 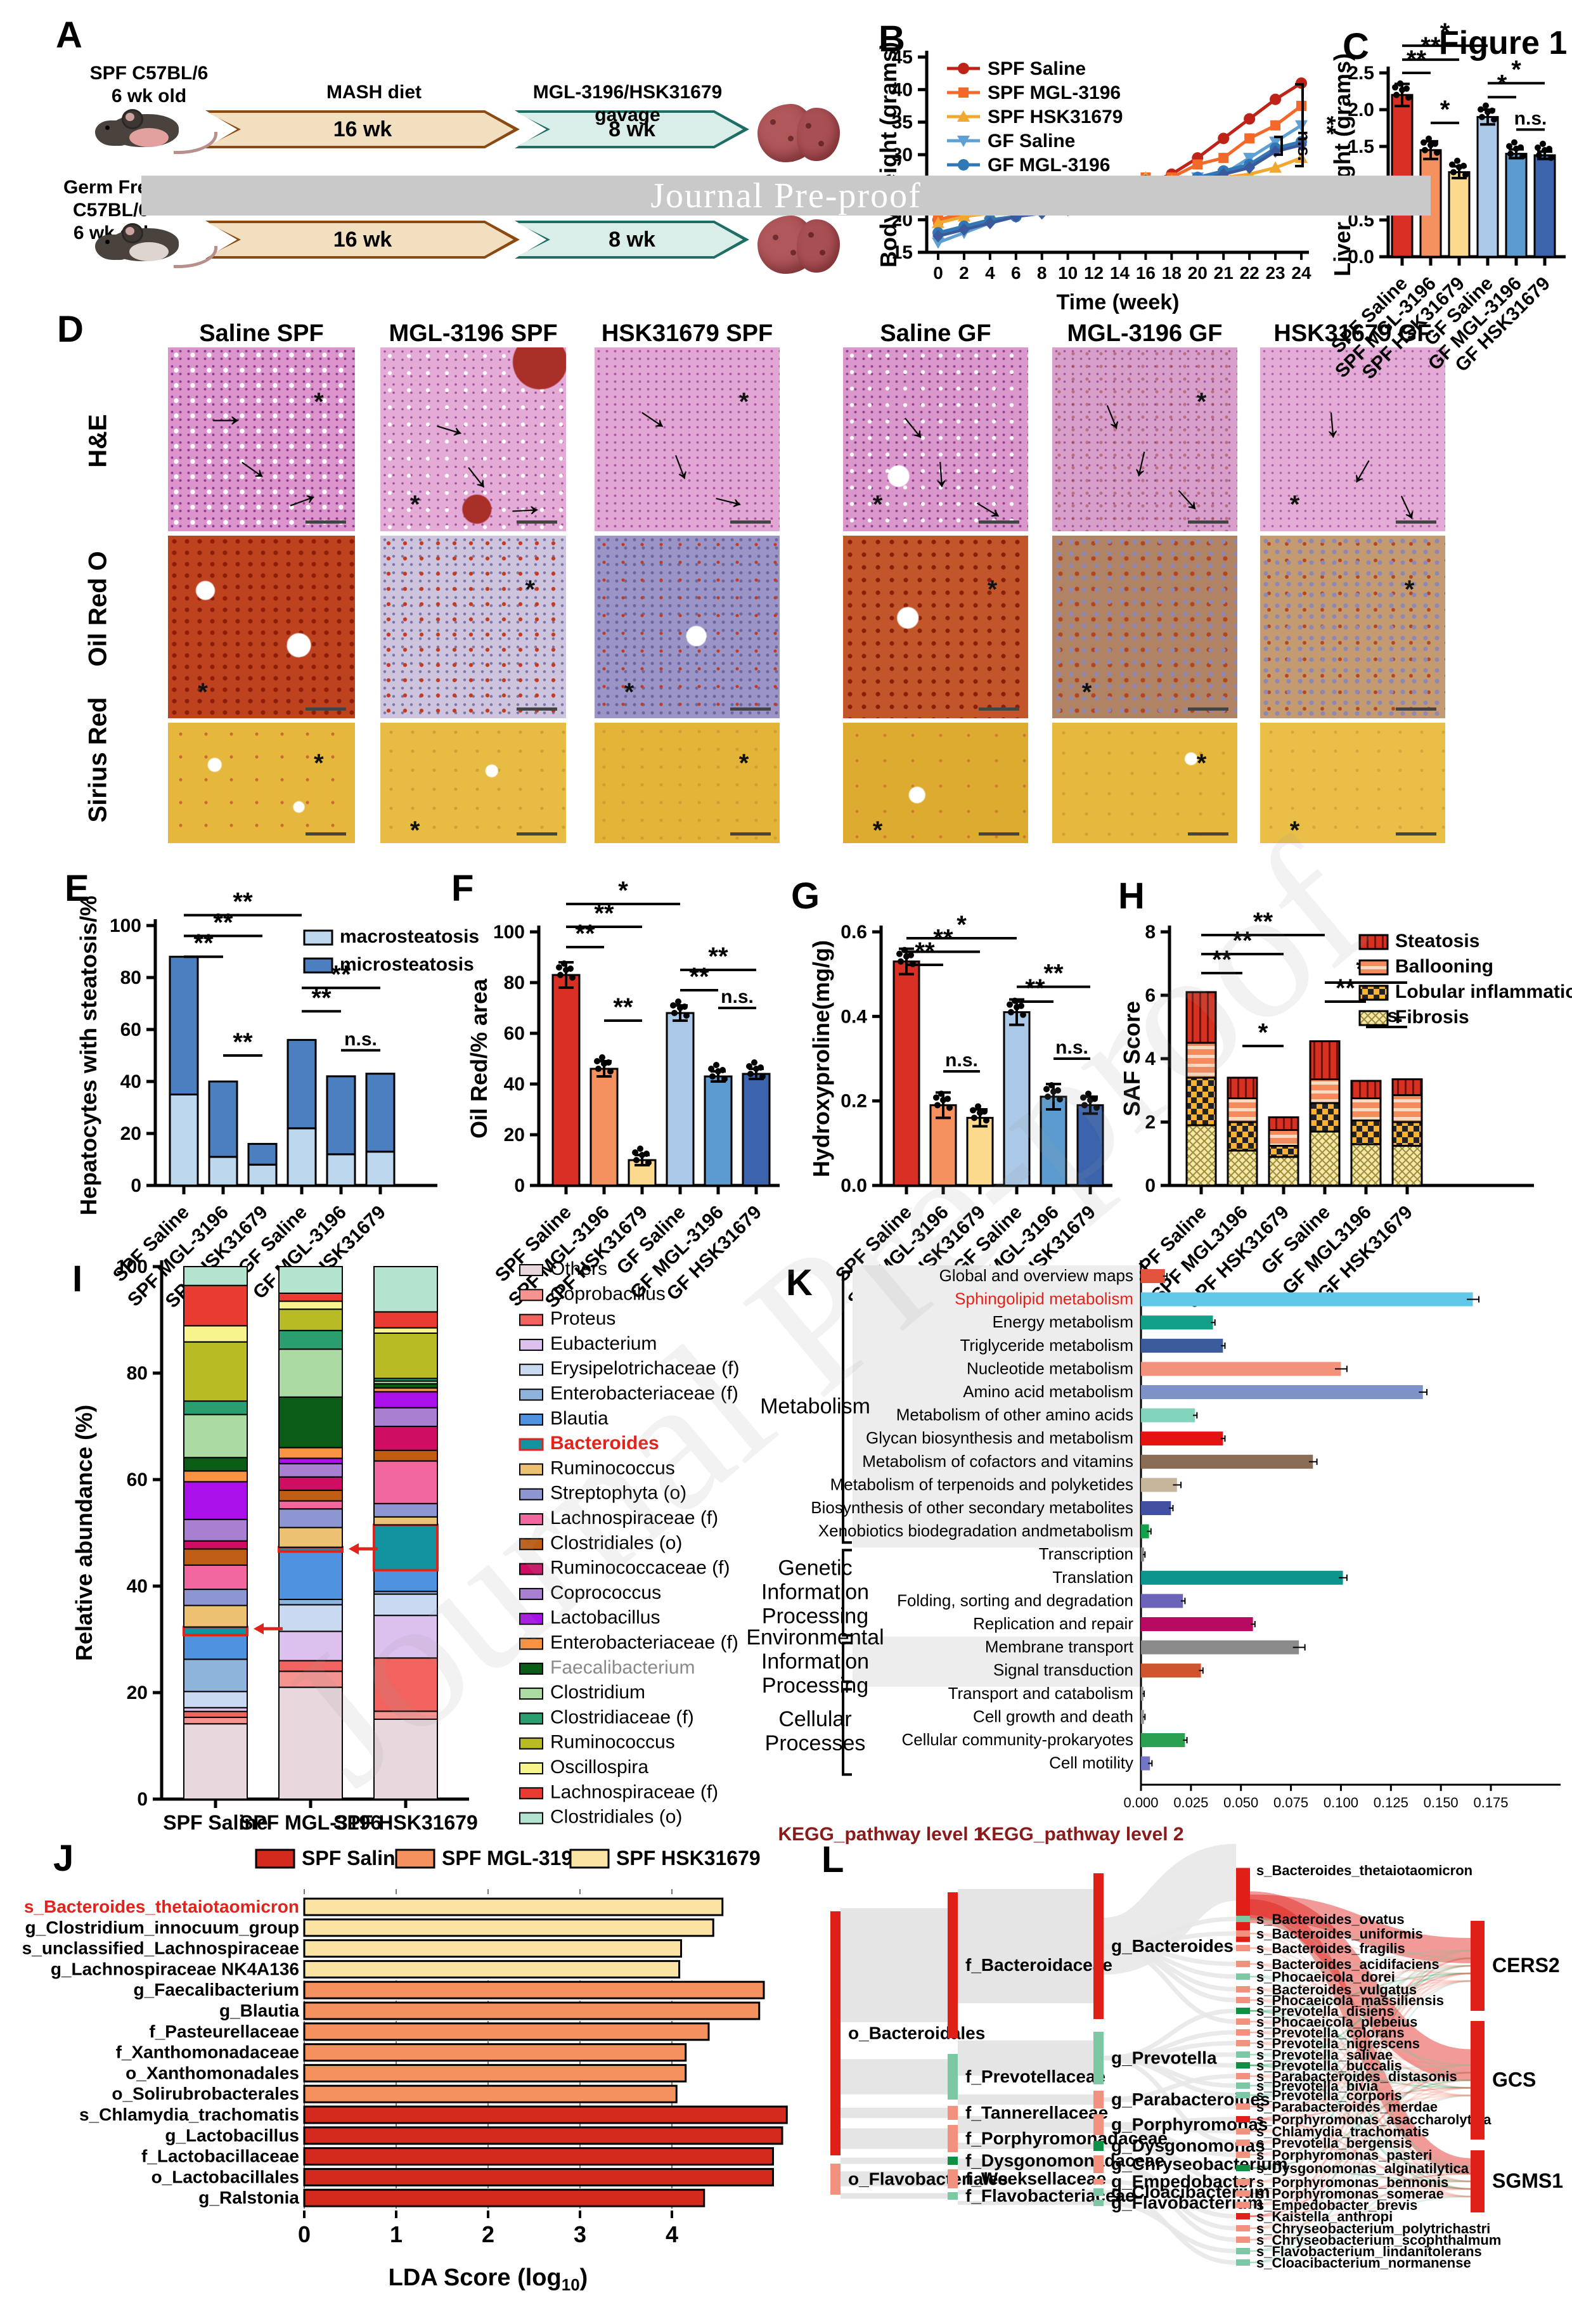 I want to click on svg-text: Clostridiaceae (f), so click(x=622, y=1717).